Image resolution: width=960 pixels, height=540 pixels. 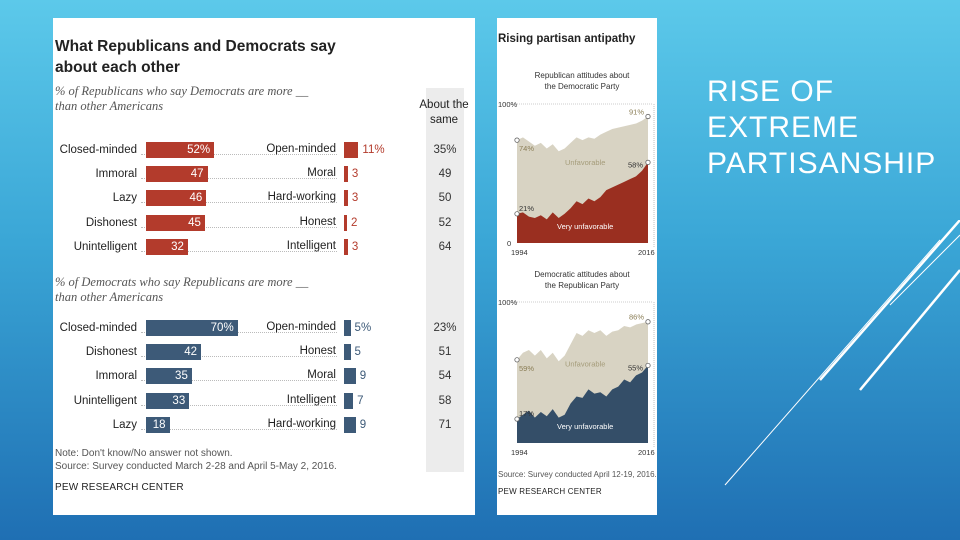 I want to click on chart-org: PEW RESEARCH CENTER, so click(x=119, y=487).